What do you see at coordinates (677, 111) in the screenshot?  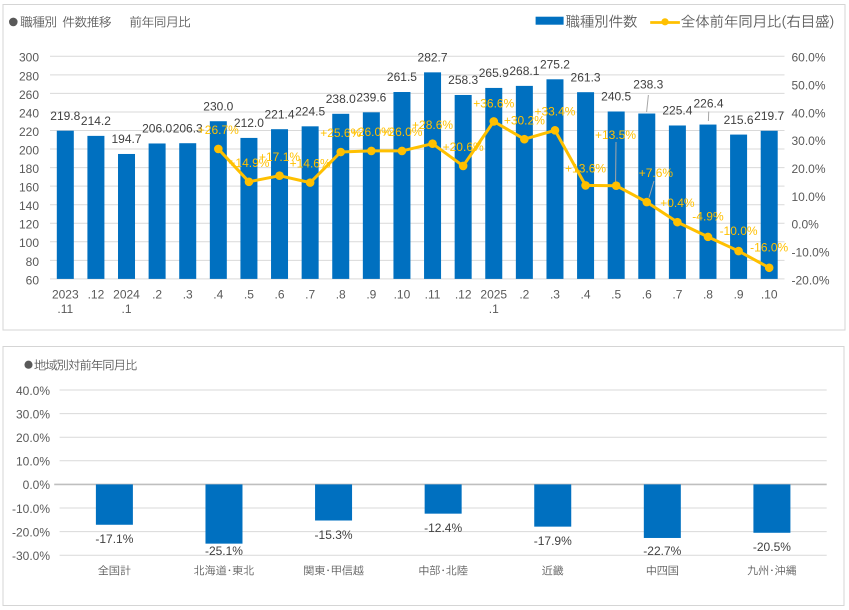 I see `svg-text: 225.4` at bounding box center [677, 111].